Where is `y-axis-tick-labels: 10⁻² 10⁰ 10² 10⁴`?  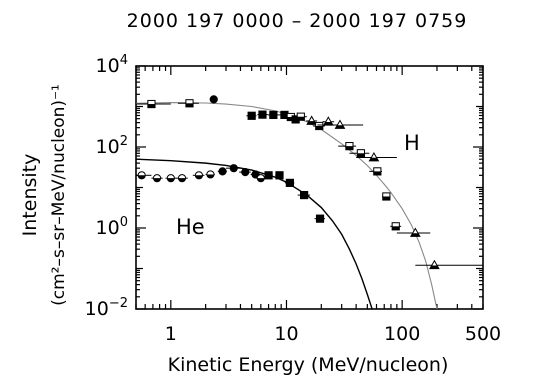 y-axis-tick-labels: 10⁻² 10⁰ 10² 10⁴ is located at coordinates (106, 186).